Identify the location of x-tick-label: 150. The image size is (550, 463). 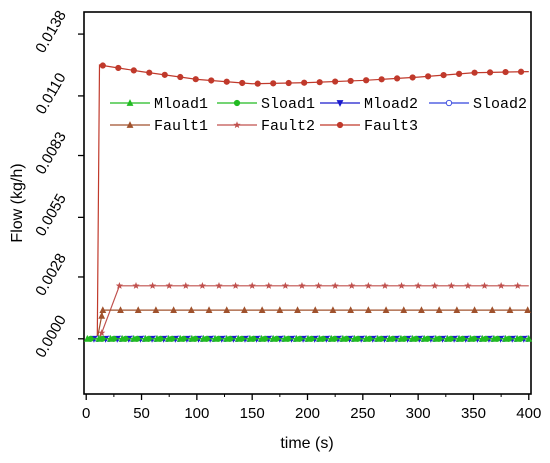
(252, 413).